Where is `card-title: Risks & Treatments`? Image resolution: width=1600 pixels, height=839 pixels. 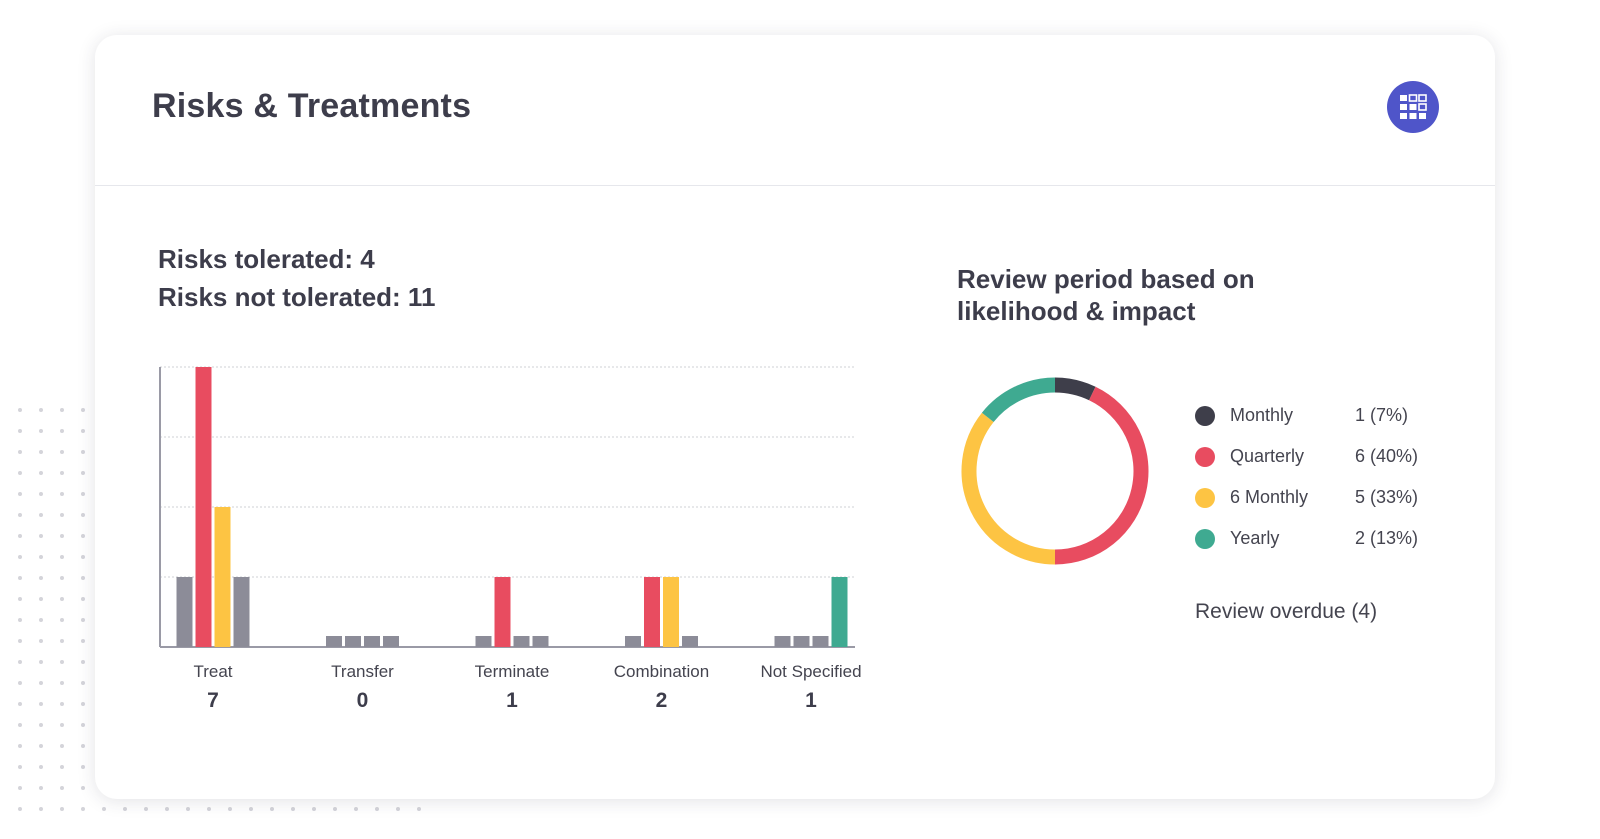
card-title: Risks & Treatments is located at coordinates (312, 106).